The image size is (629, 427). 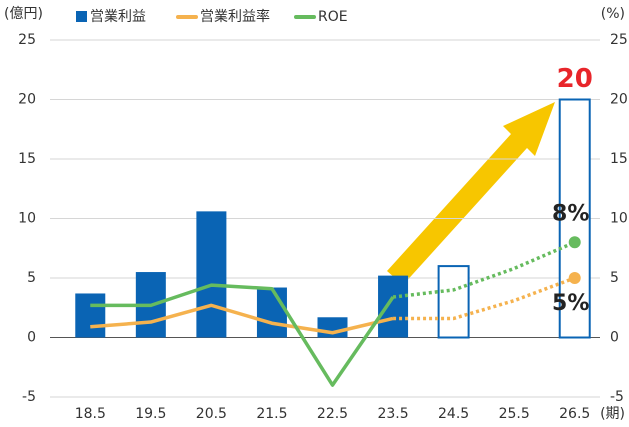 I want to click on data-label: 20, so click(x=575, y=79).